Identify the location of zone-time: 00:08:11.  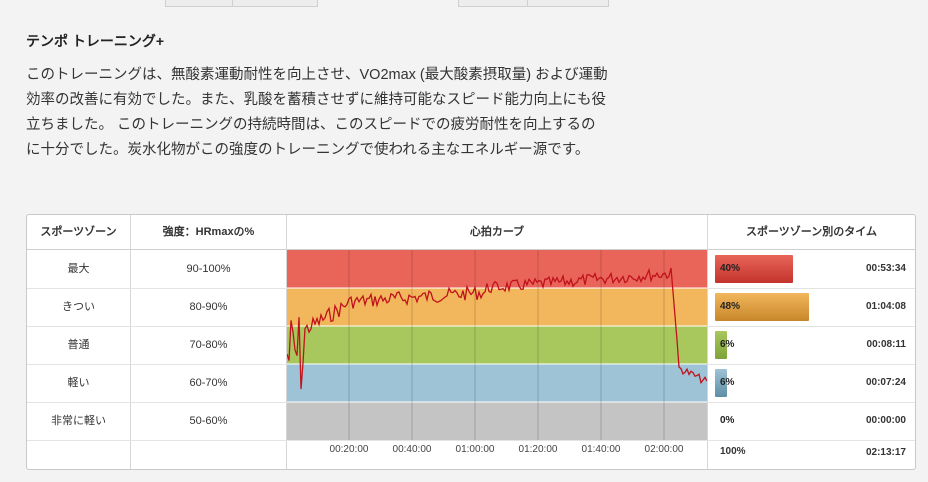
(886, 344).